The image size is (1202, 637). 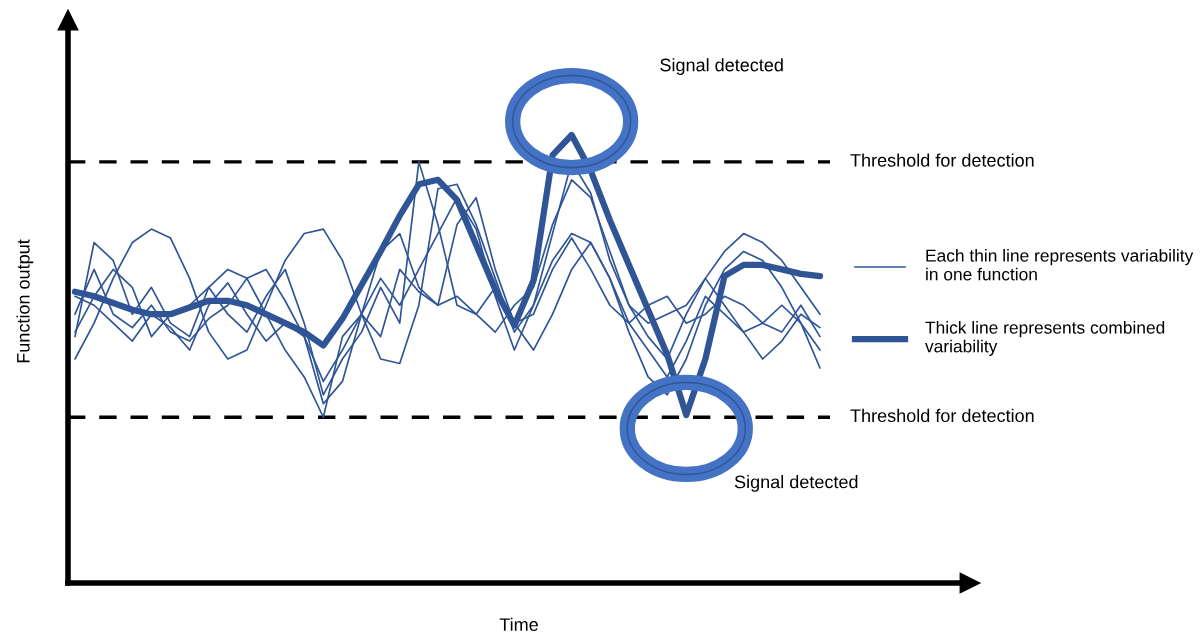 I want to click on legend-label: Thick line represents combined variability, so click(x=1045, y=338).